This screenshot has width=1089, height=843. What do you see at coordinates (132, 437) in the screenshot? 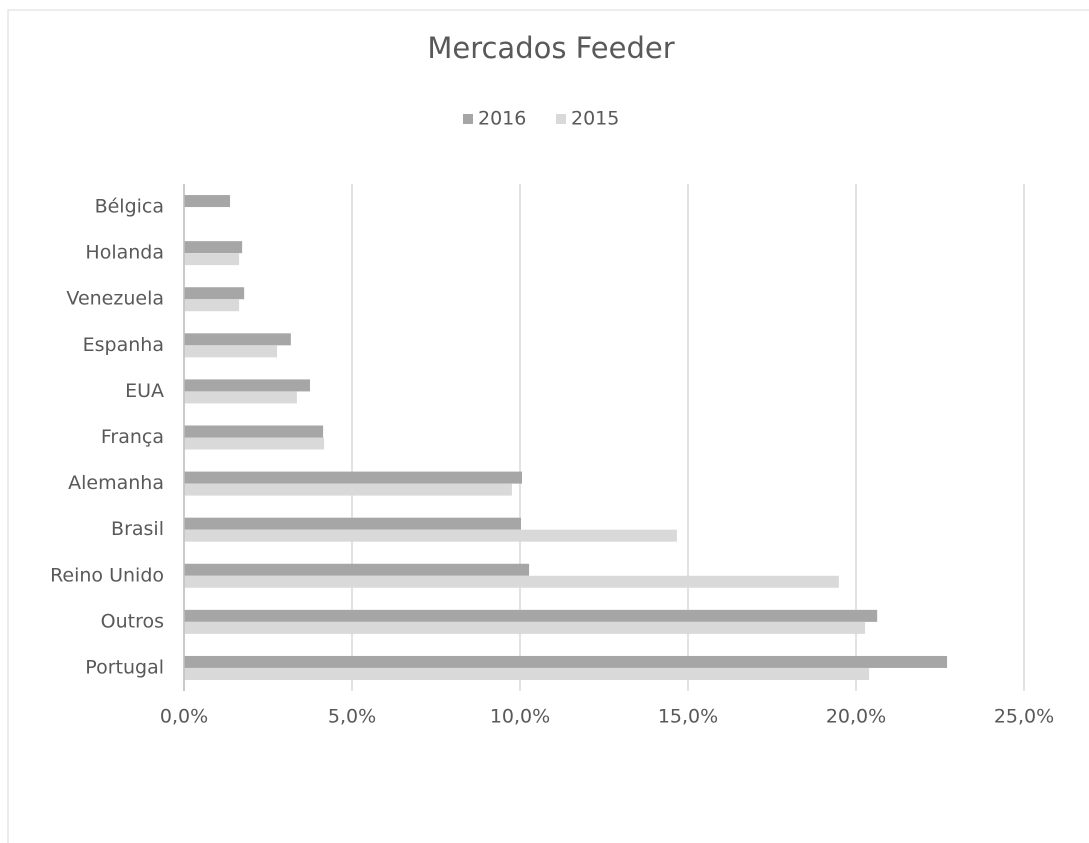
I see `y-tick-label: França` at bounding box center [132, 437].